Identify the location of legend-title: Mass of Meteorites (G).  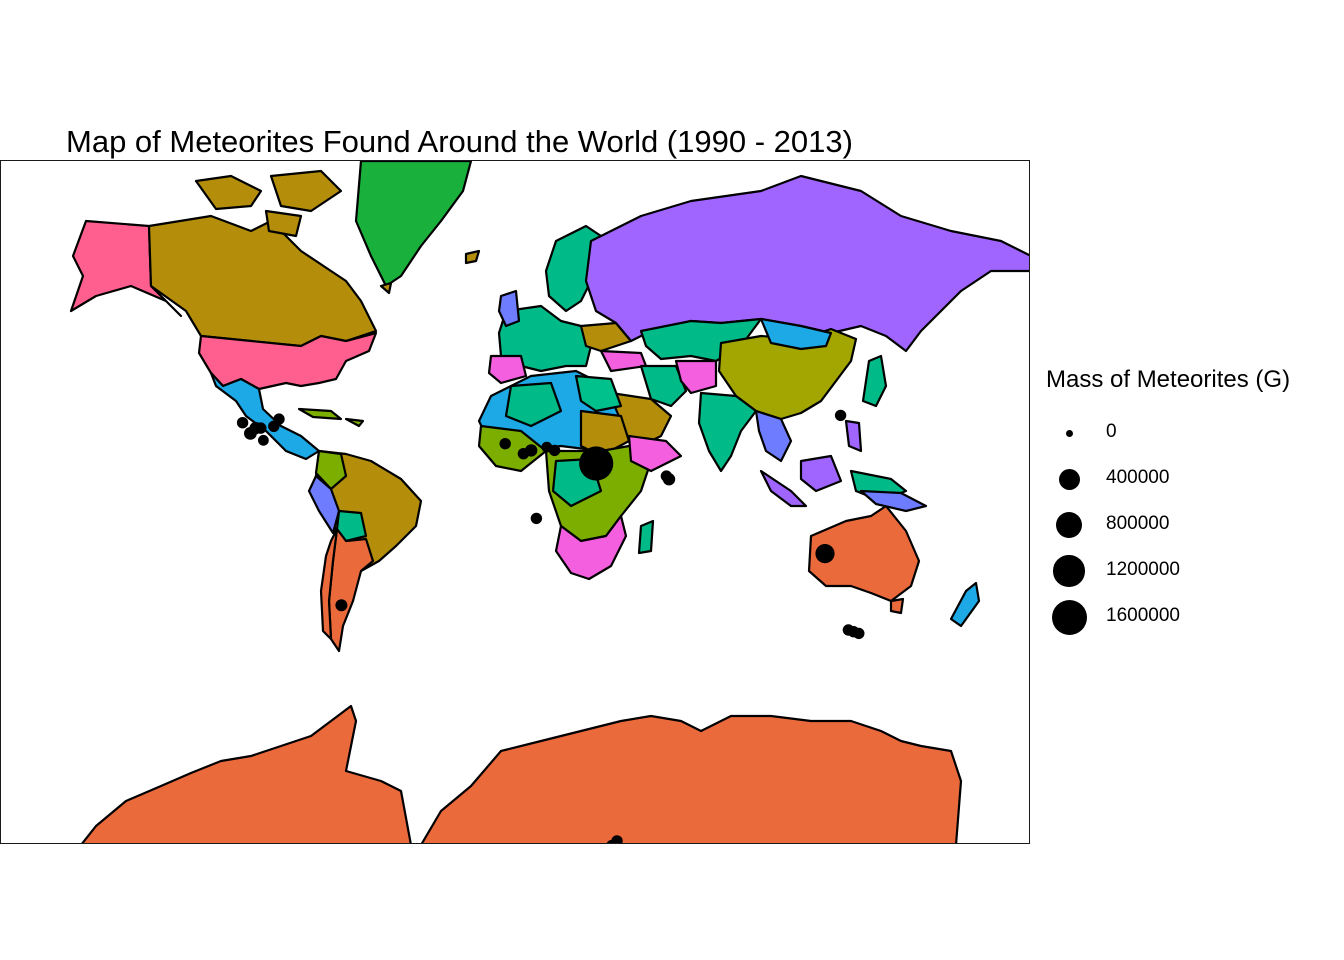
(1168, 379).